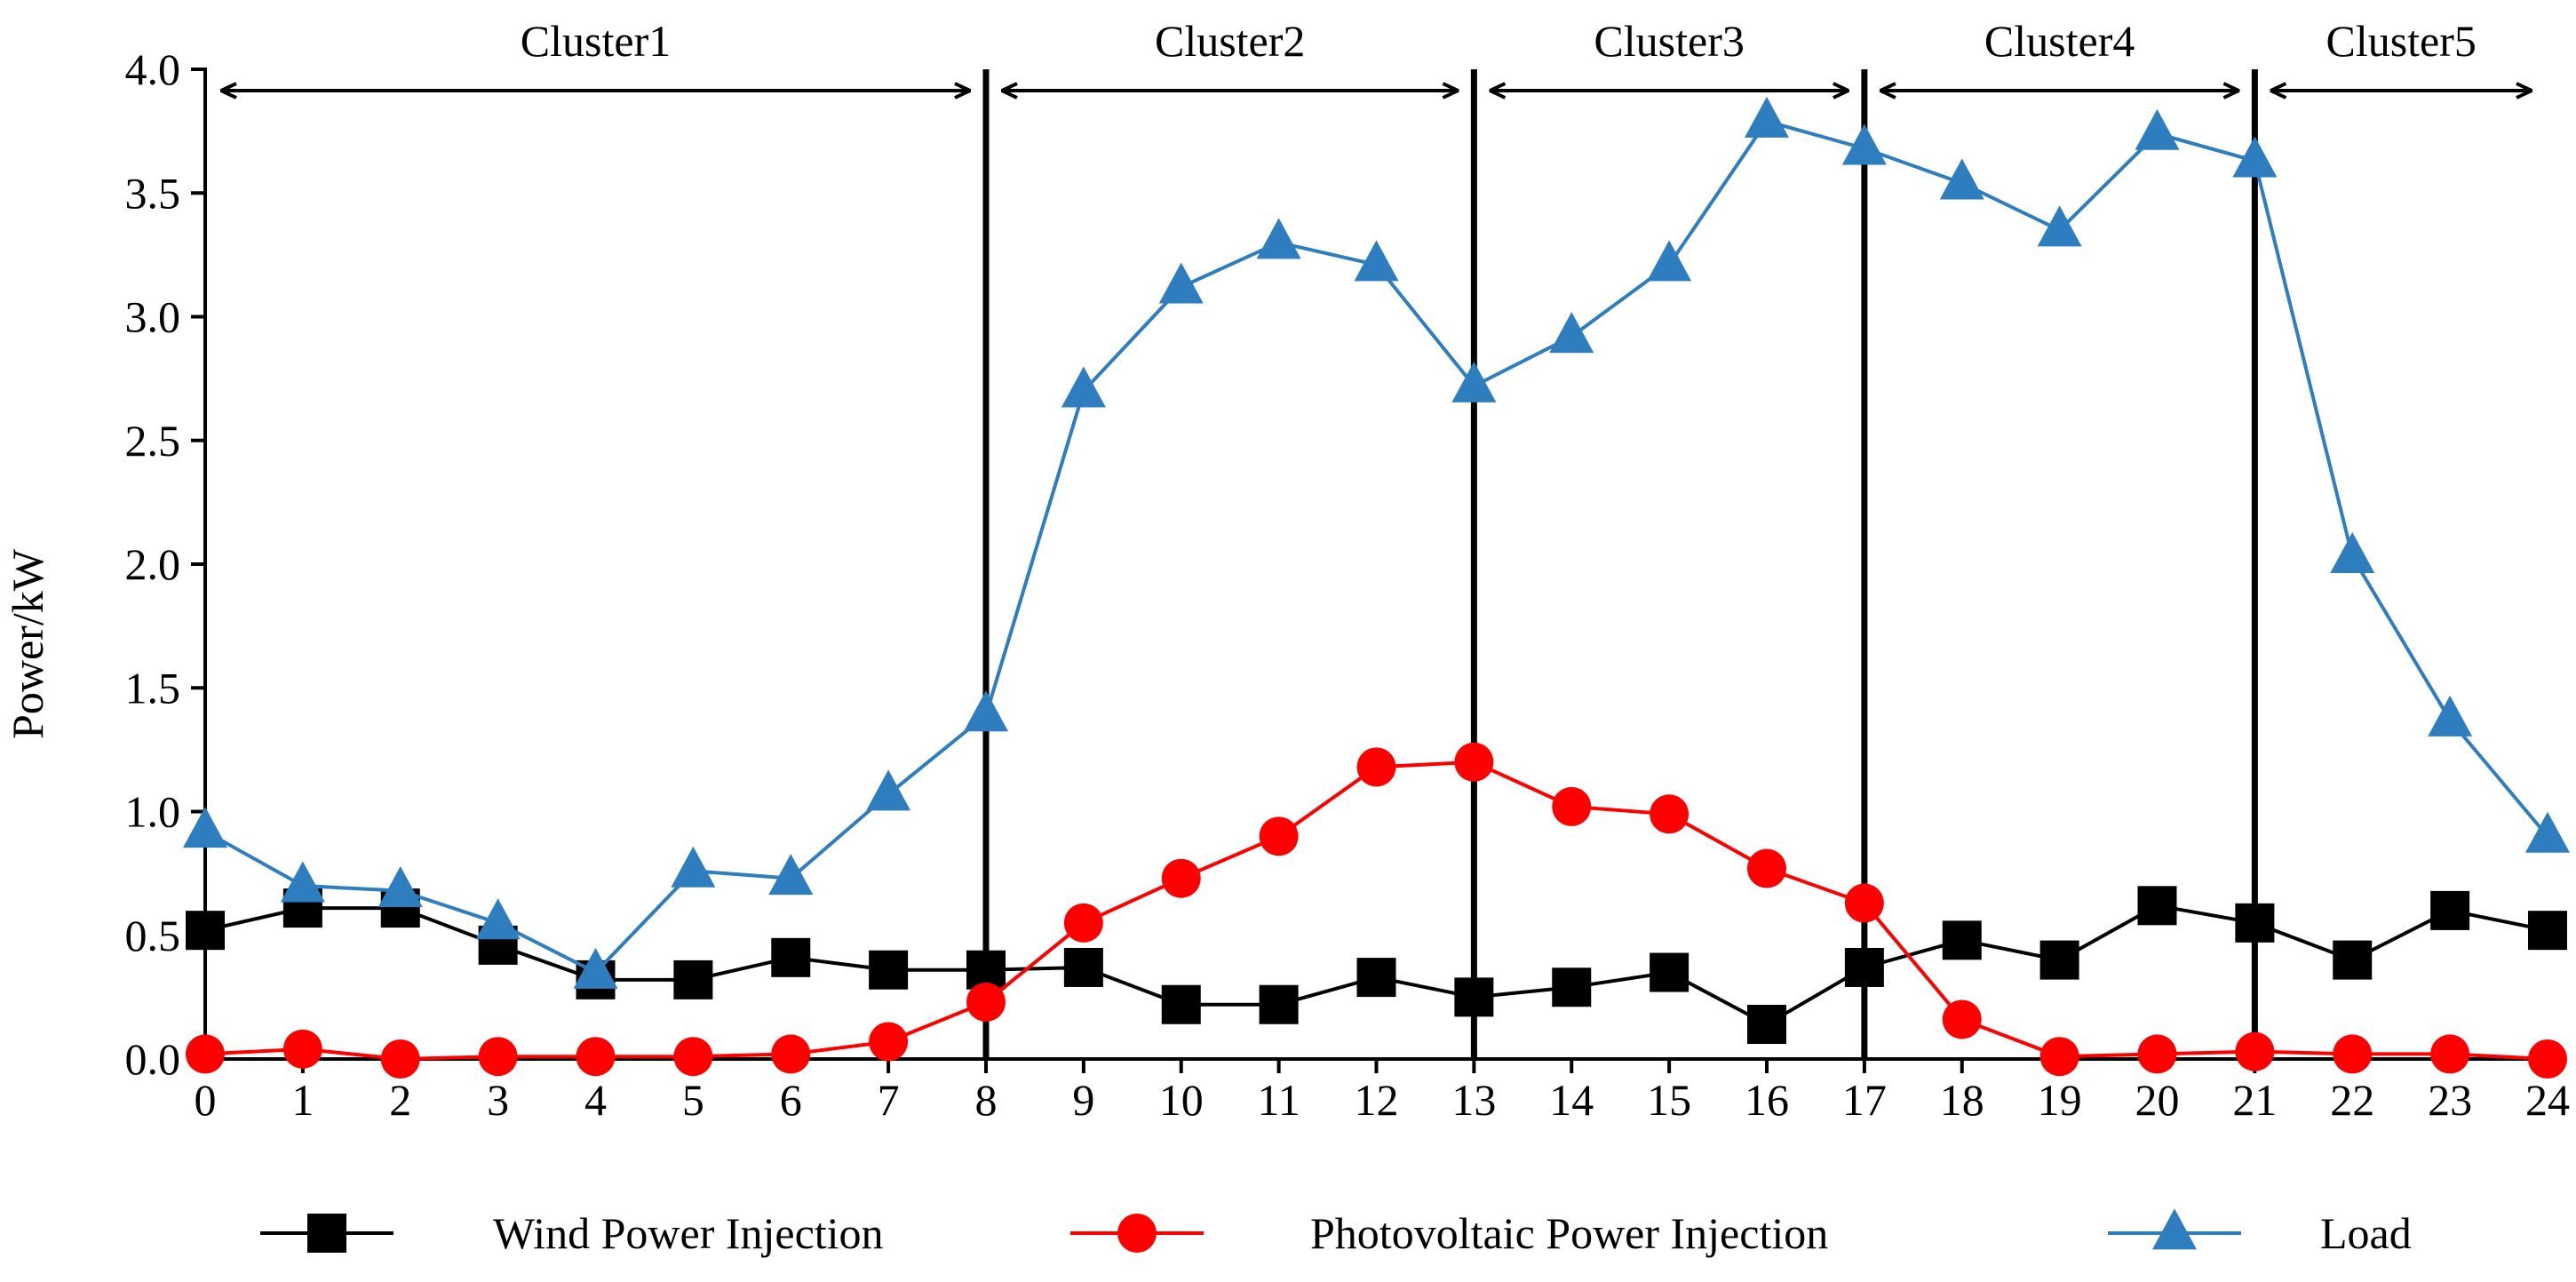 The image size is (2576, 1282). What do you see at coordinates (153, 69) in the screenshot?
I see `y-tick-label: 4.0` at bounding box center [153, 69].